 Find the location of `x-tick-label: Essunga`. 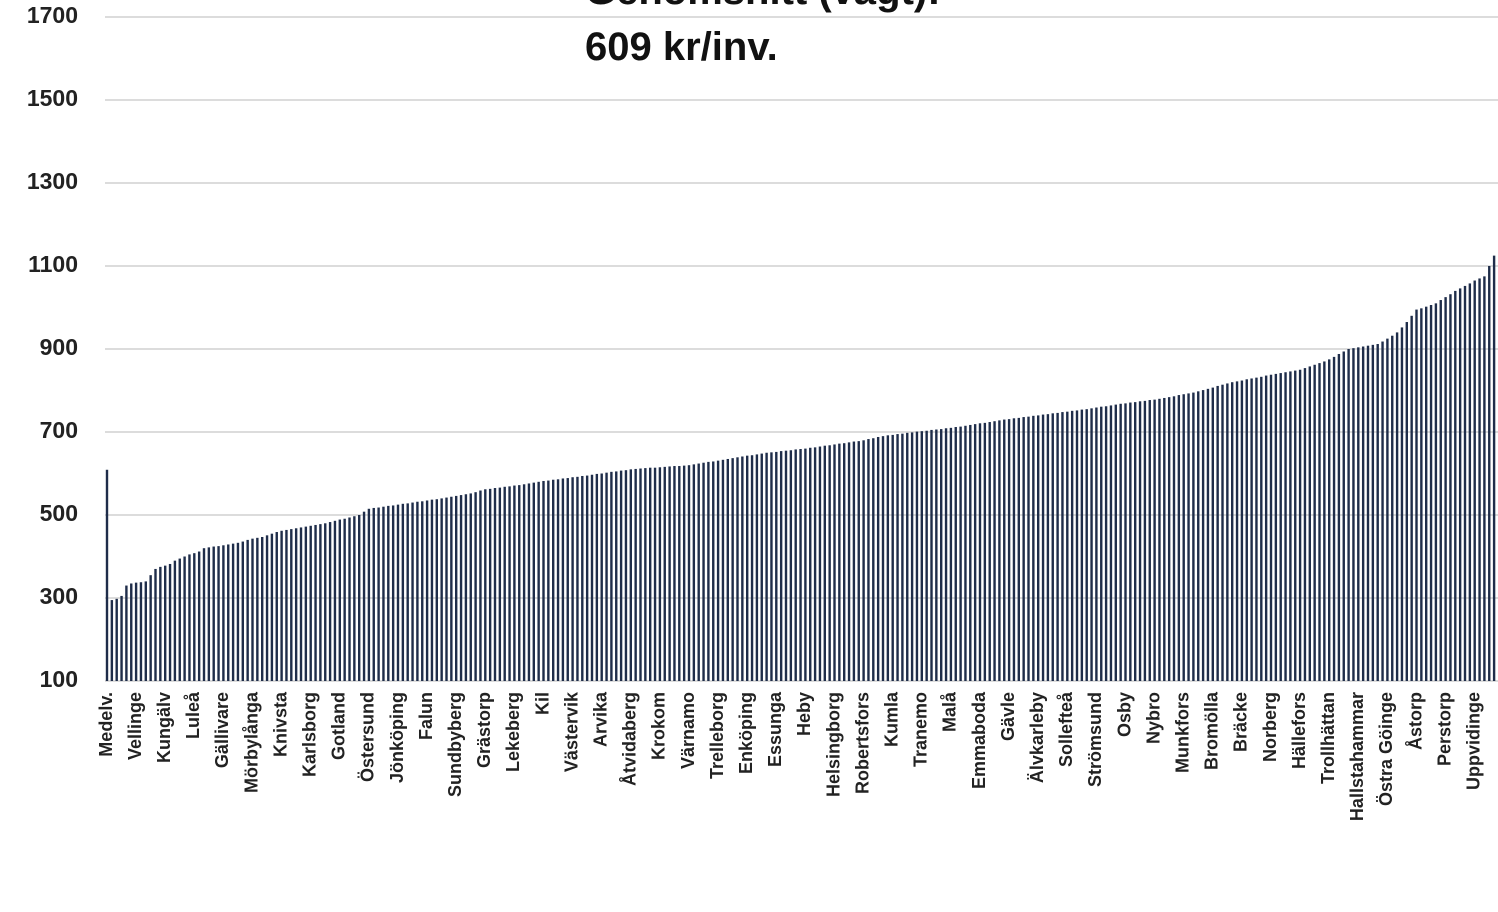

x-tick-label: Essunga is located at coordinates (775, 729).